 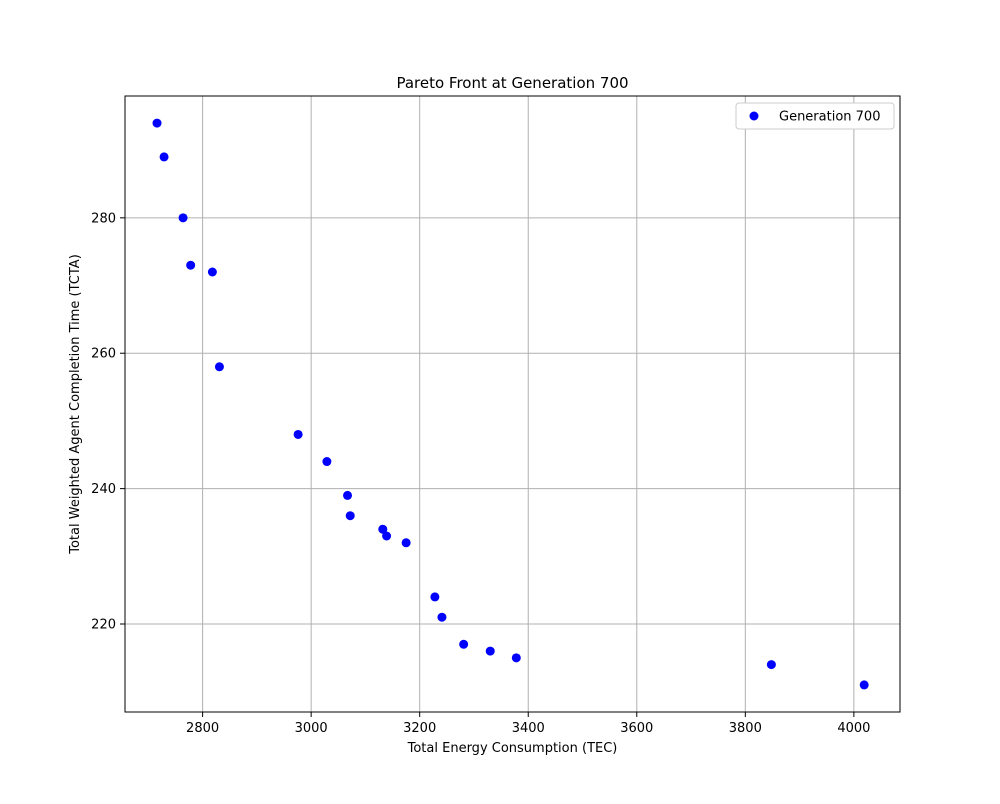 I want to click on x-tick-label: 4000, so click(x=853, y=728).